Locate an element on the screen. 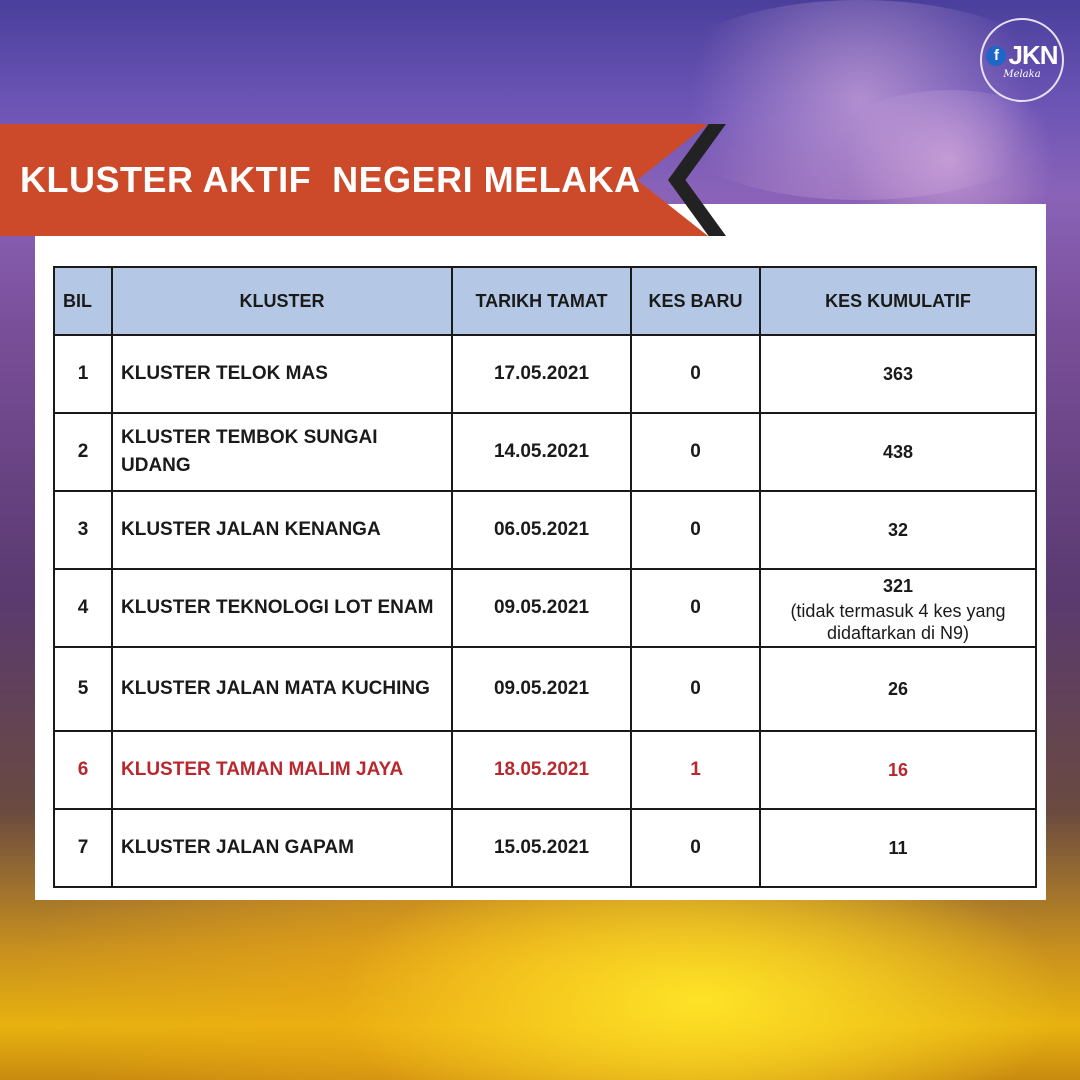 The height and width of the screenshot is (1080, 1080). cell-bil: 2 is located at coordinates (83, 452).